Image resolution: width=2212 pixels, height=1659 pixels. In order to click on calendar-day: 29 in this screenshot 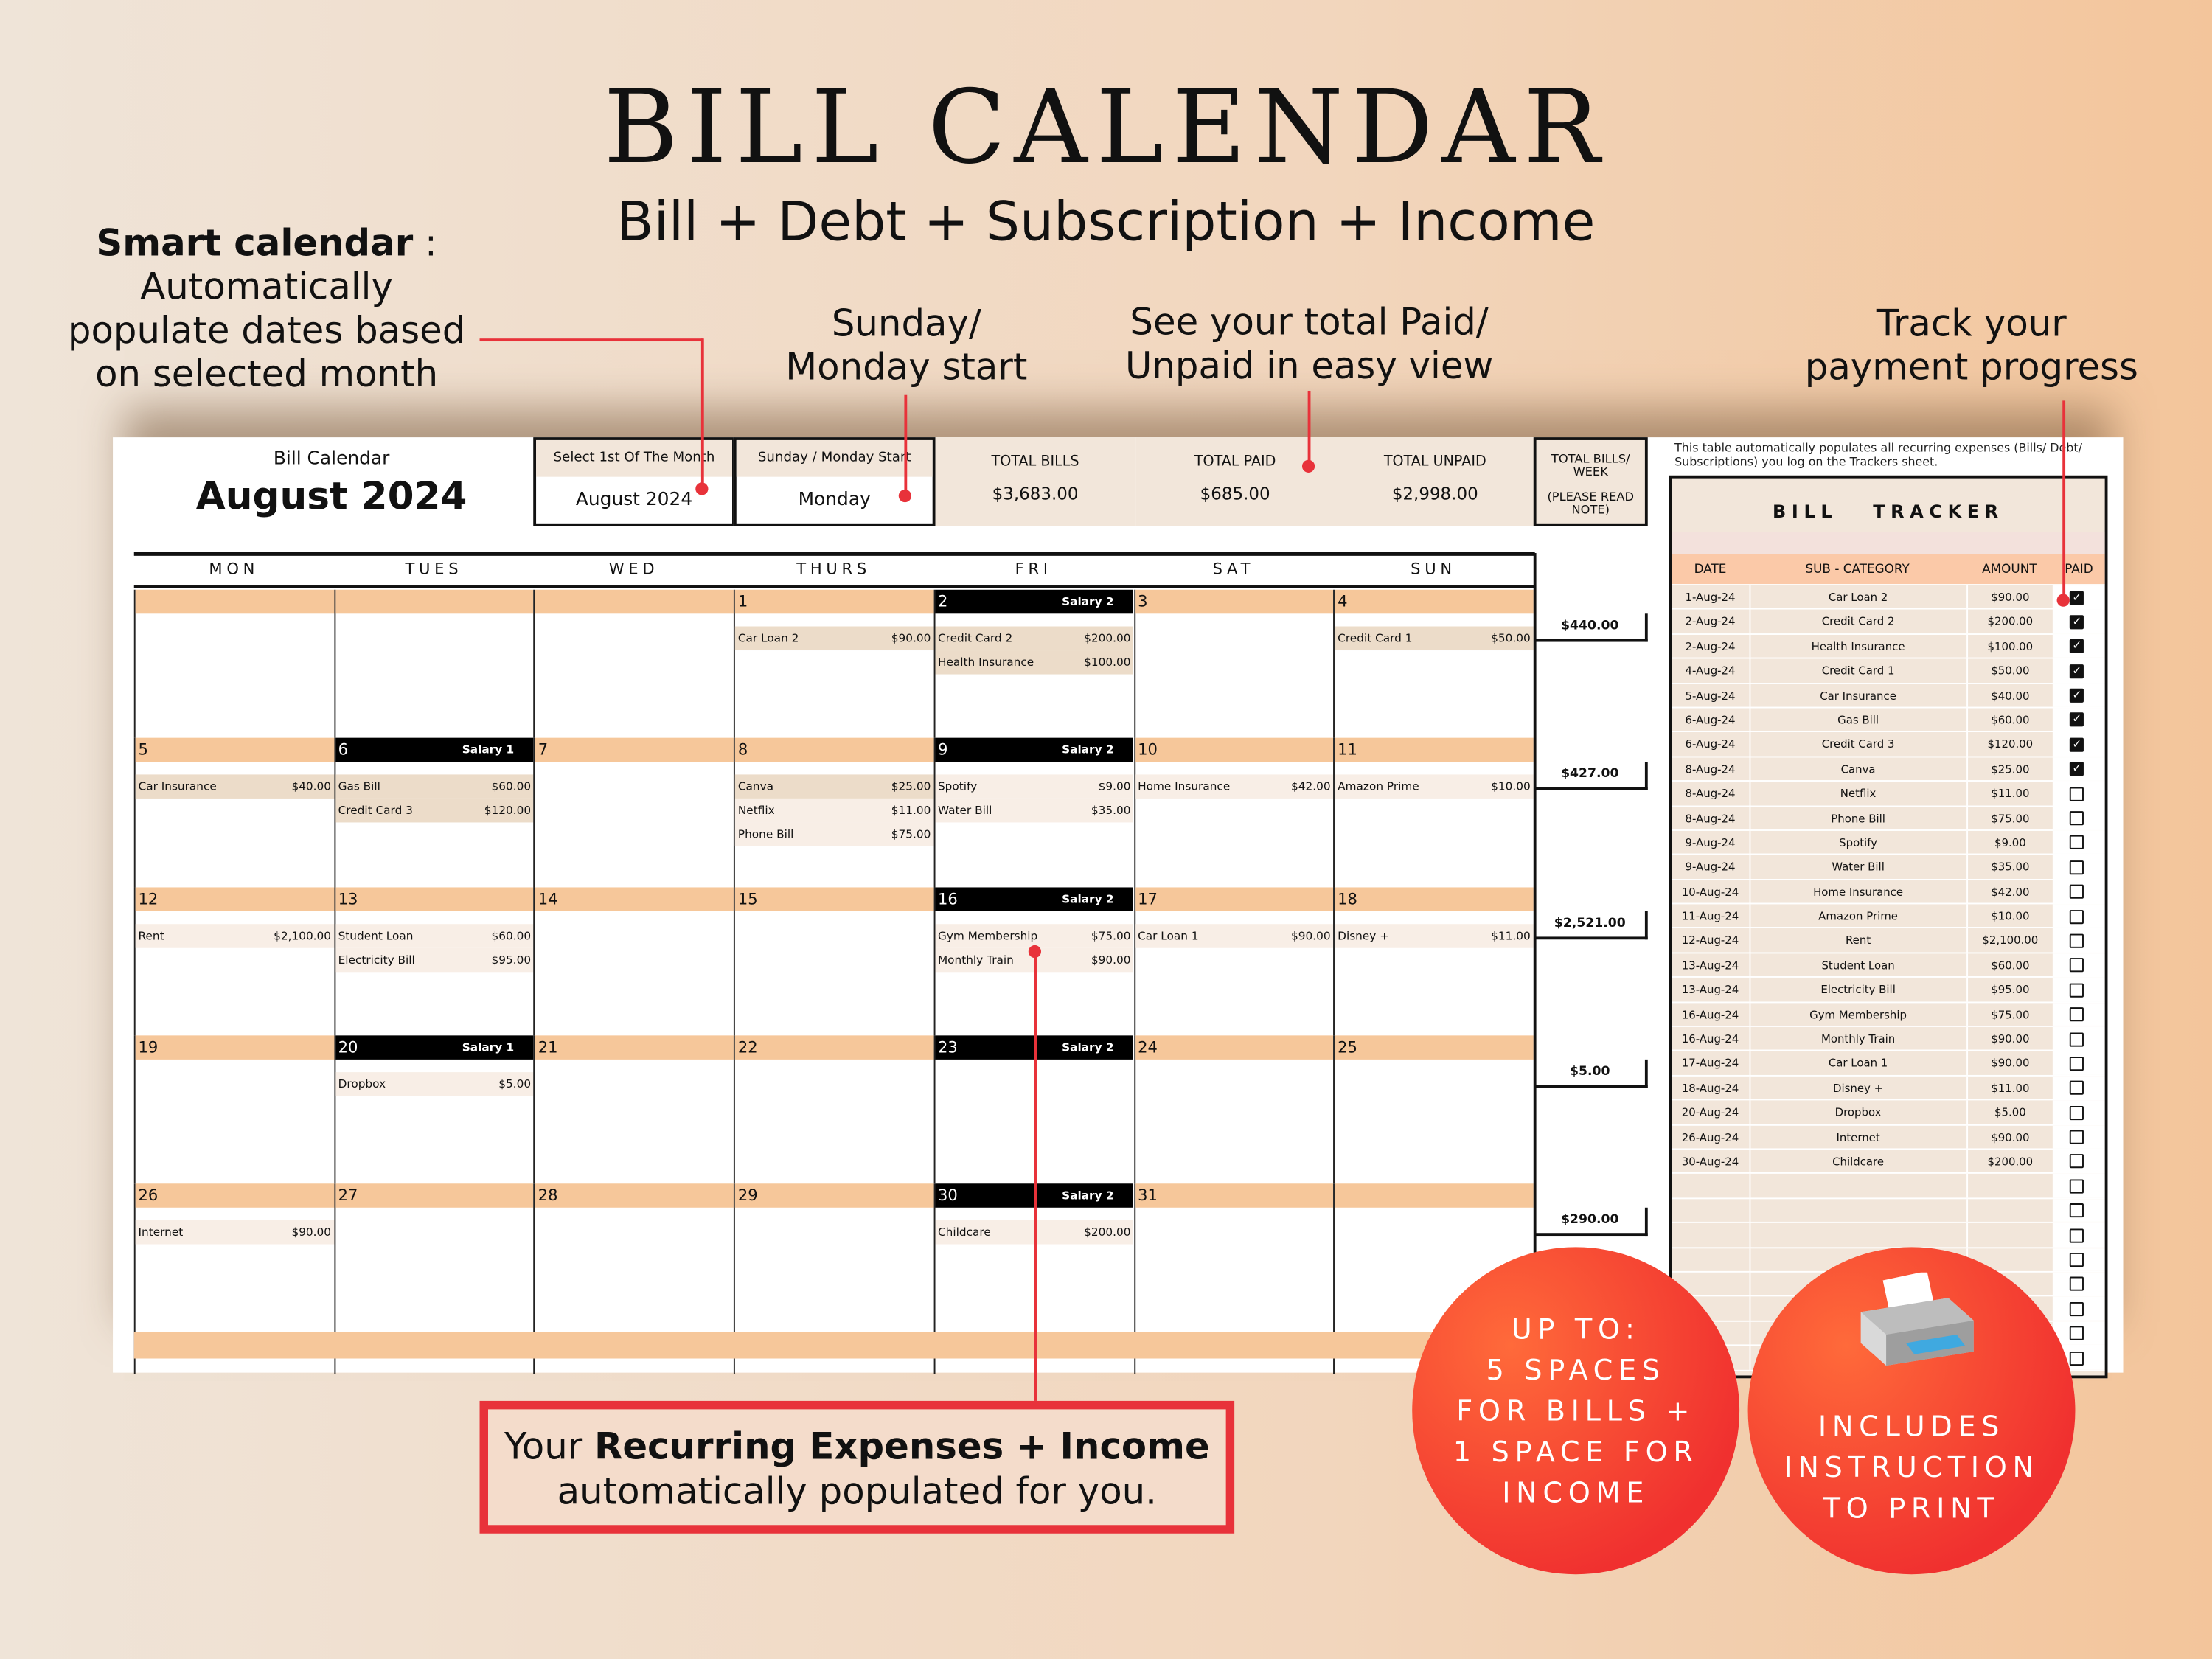, I will do `click(834, 1258)`.